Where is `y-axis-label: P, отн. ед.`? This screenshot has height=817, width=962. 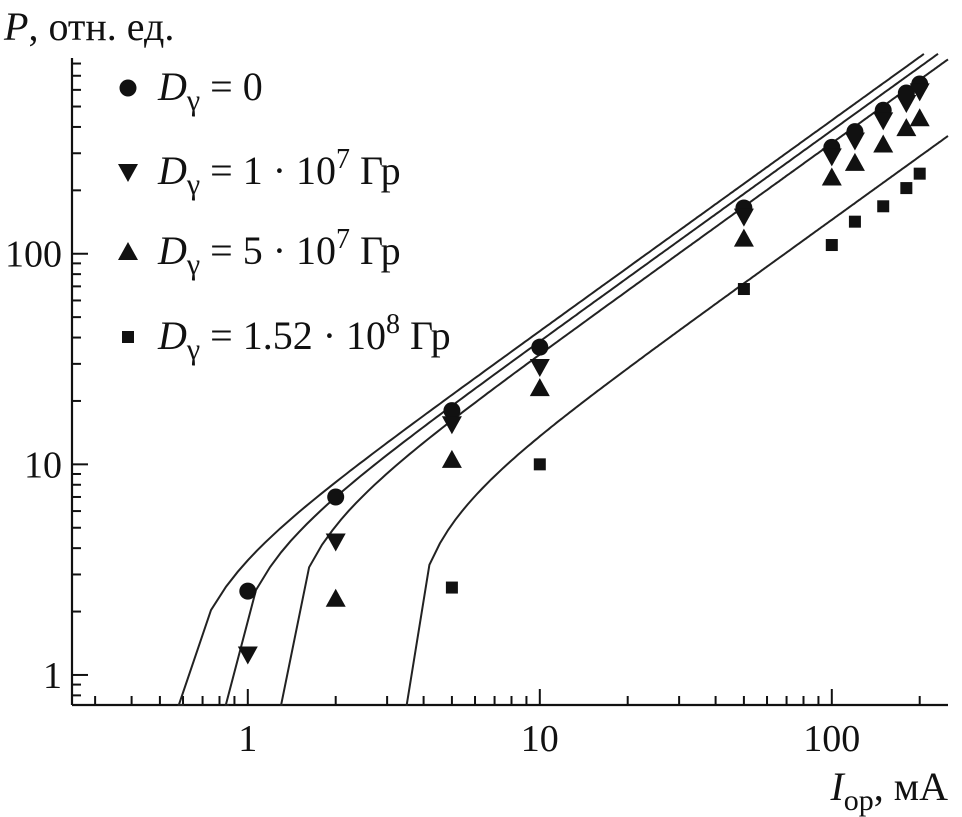
y-axis-label: P, отн. ед. is located at coordinates (88, 26).